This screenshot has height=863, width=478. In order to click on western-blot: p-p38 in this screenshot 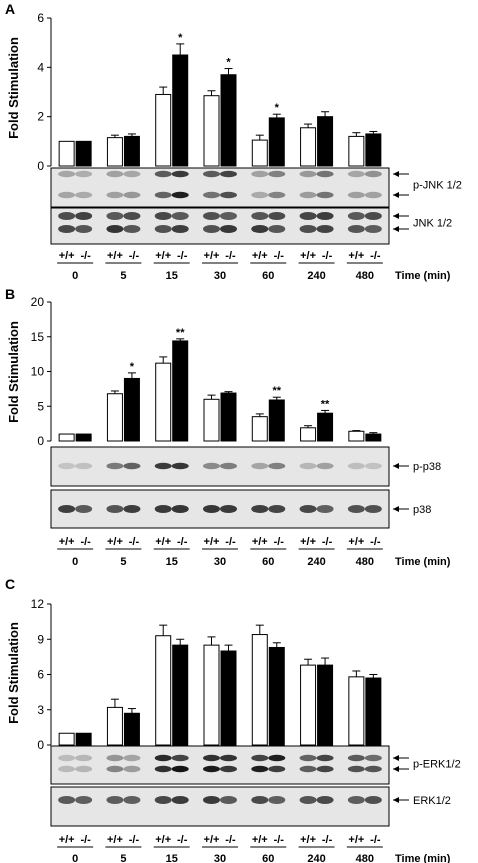, I will do `click(245, 466)`.